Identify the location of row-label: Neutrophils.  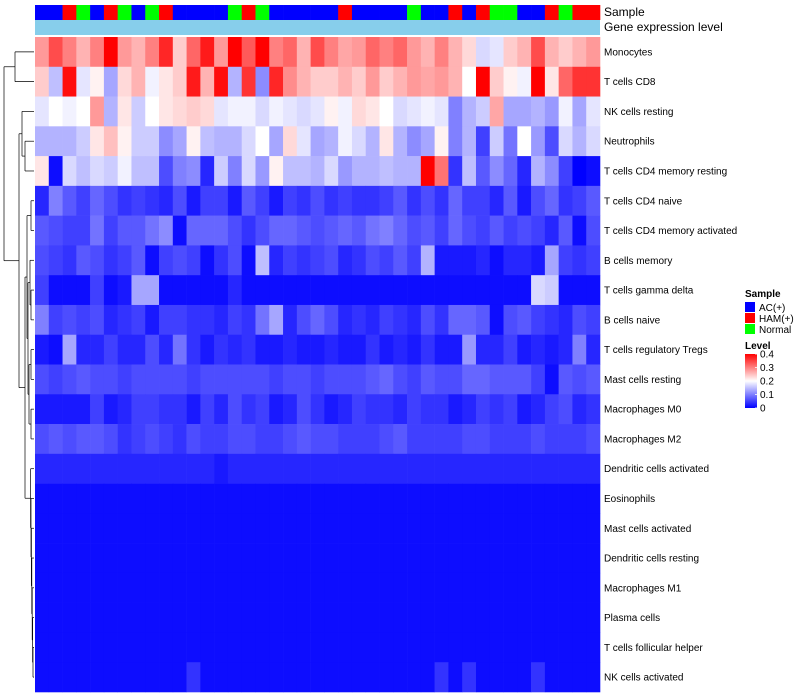
(629, 142).